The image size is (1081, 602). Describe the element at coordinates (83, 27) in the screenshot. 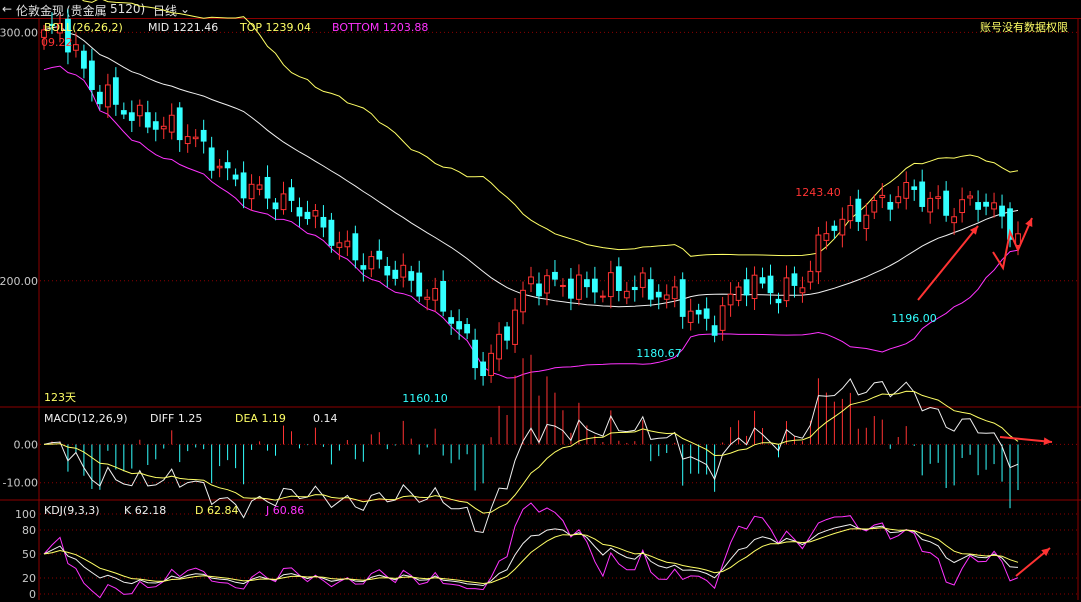

I see `boll-params-label: BOLL(26,26,2)` at that location.